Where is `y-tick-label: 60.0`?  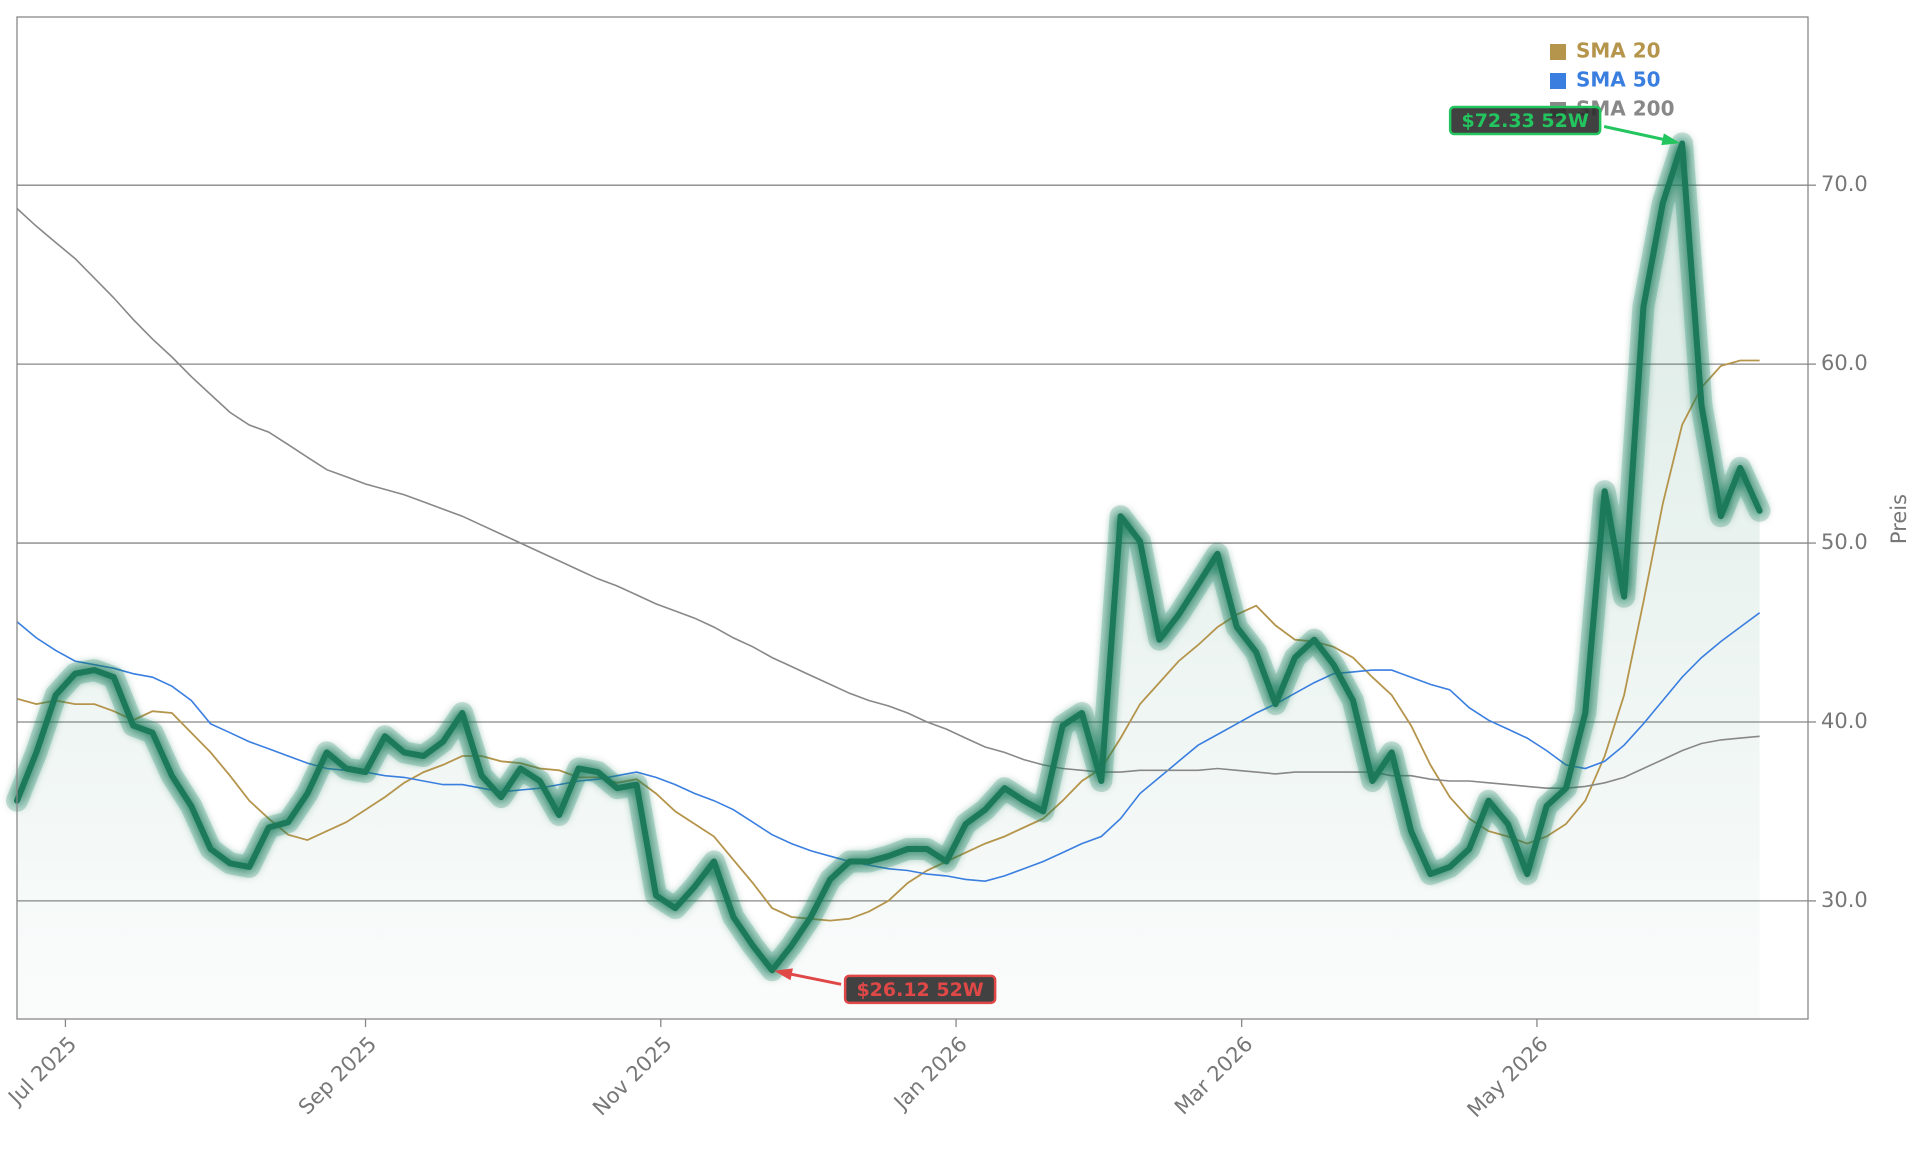
y-tick-label: 60.0 is located at coordinates (1844, 363).